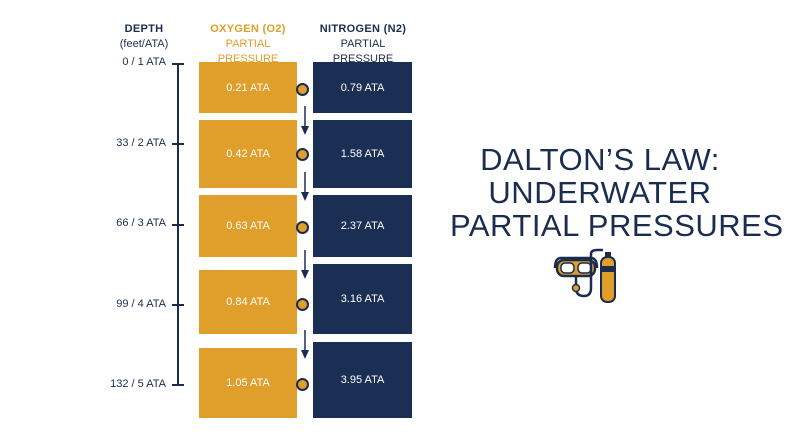  What do you see at coordinates (600, 159) in the screenshot?
I see `title-line-1: DALTON’S LAW:` at bounding box center [600, 159].